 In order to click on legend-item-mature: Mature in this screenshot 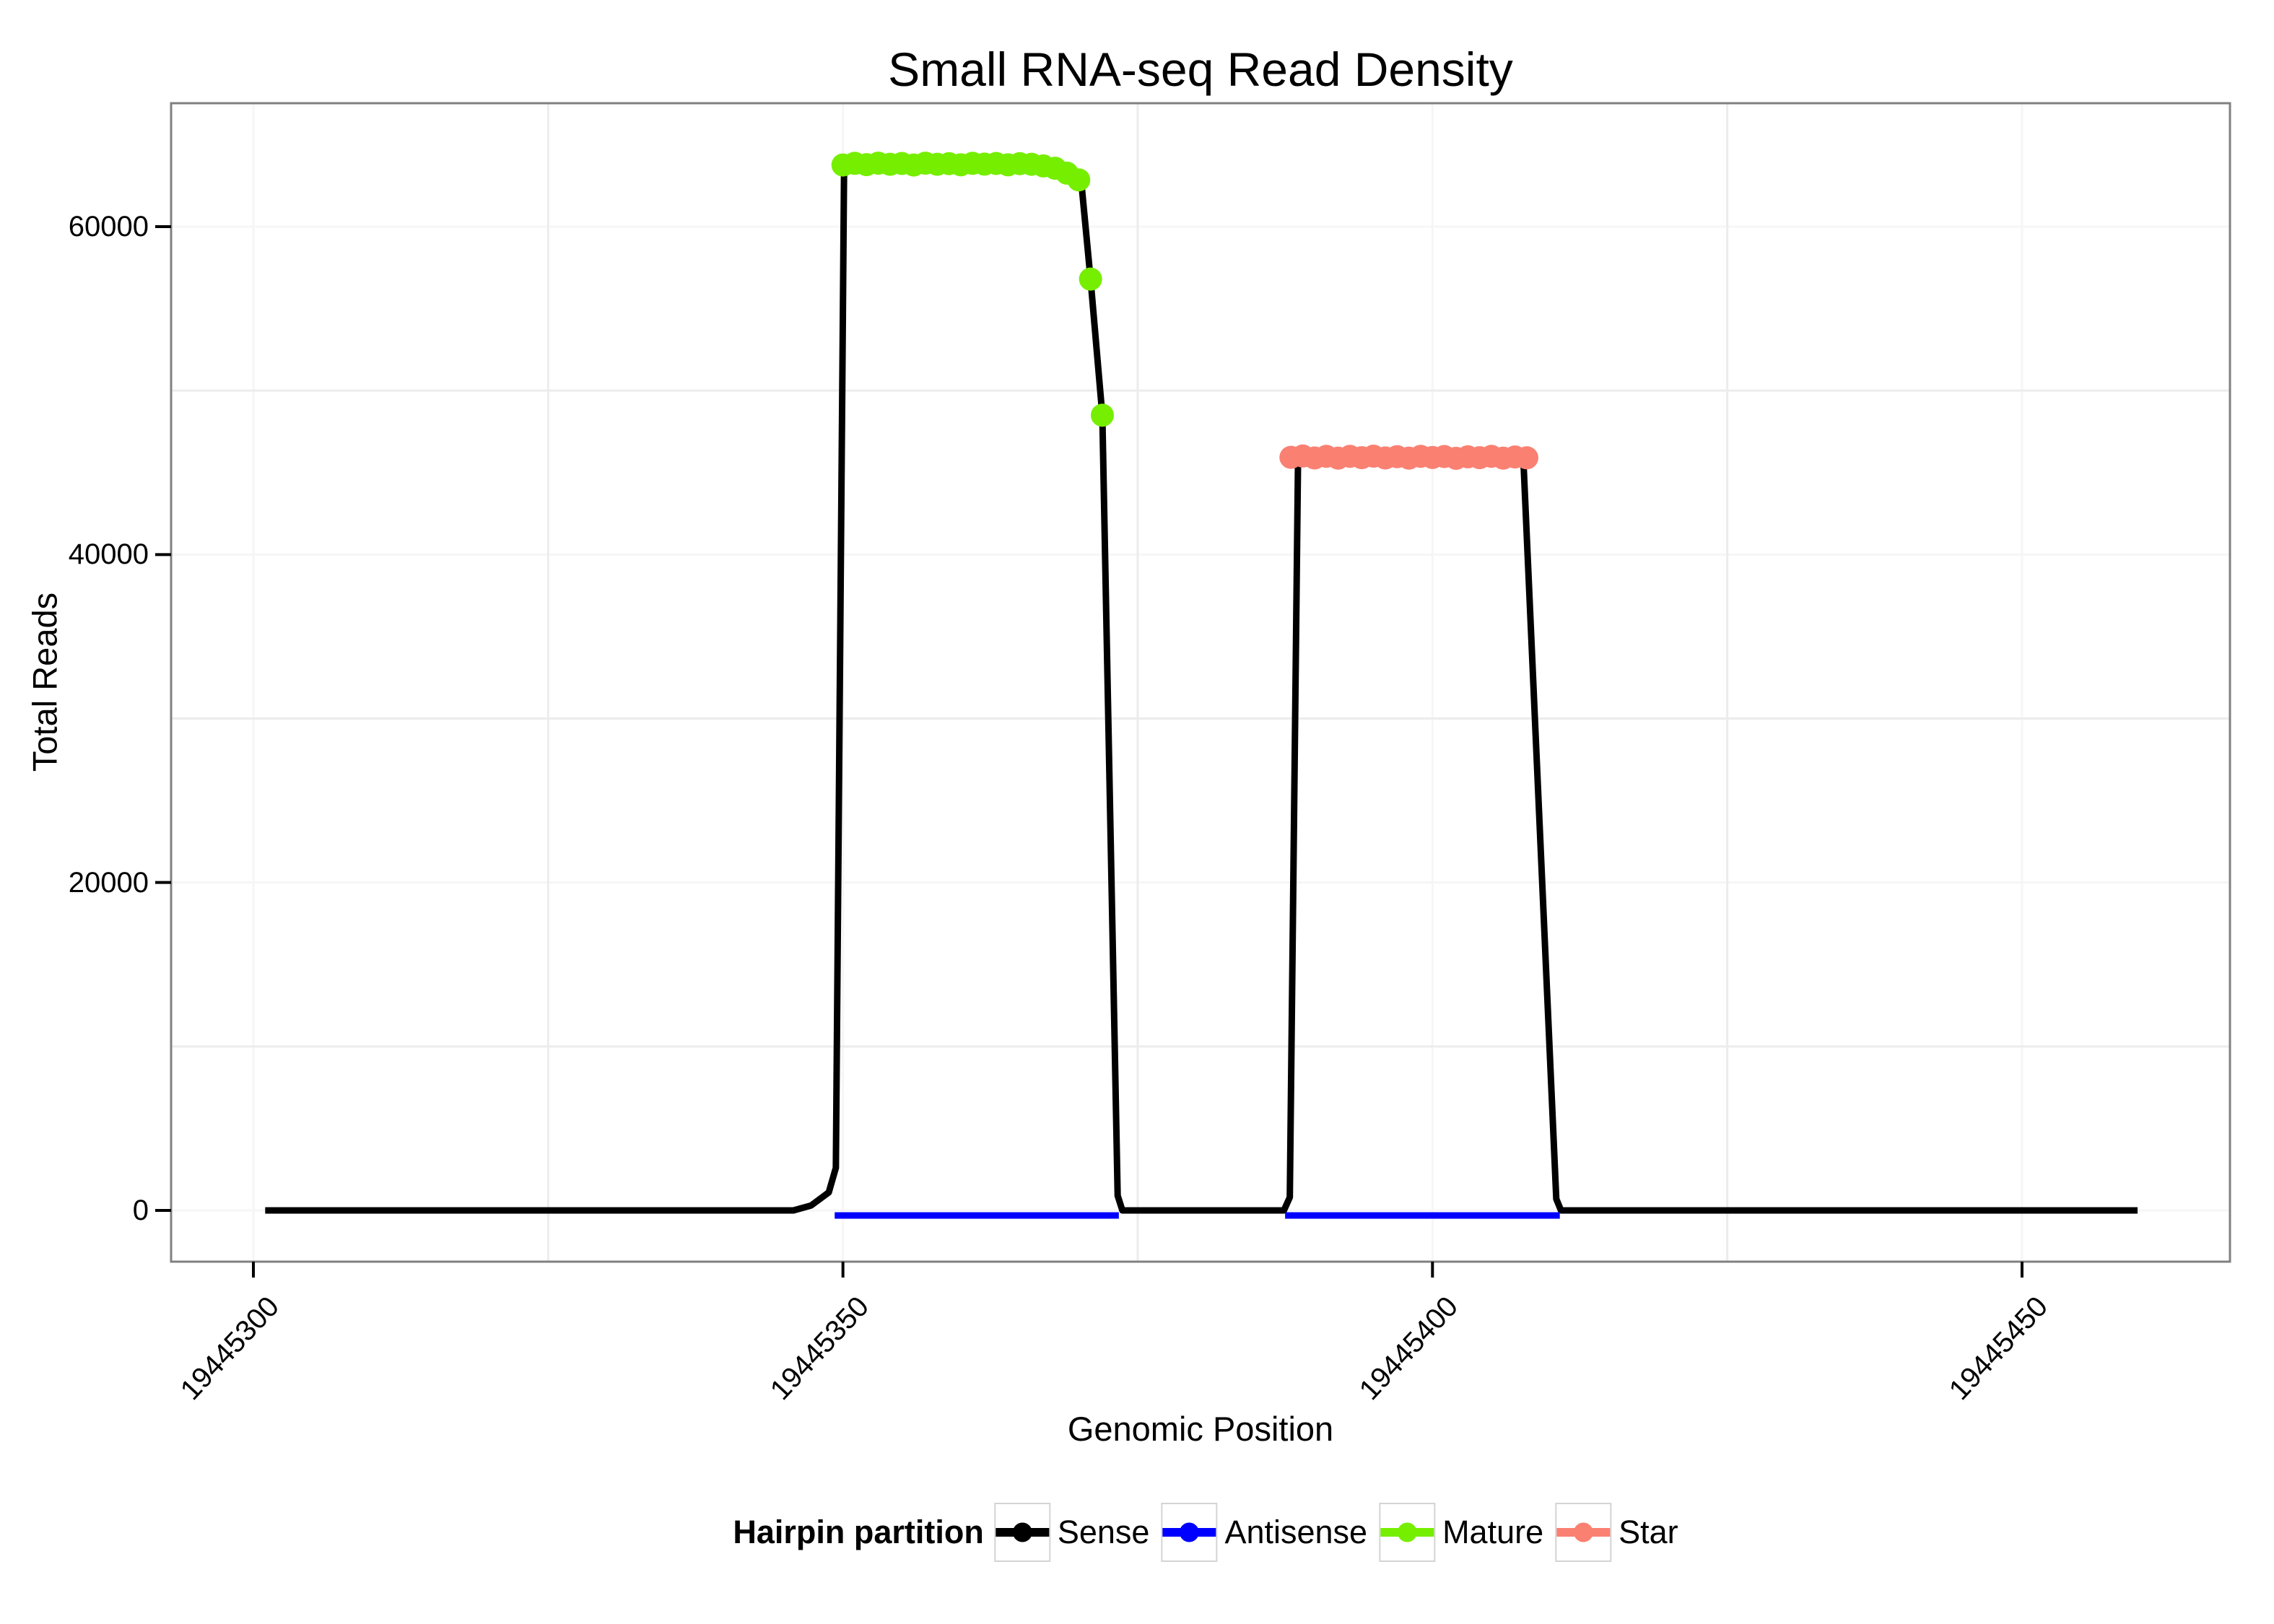, I will do `click(1461, 1532)`.